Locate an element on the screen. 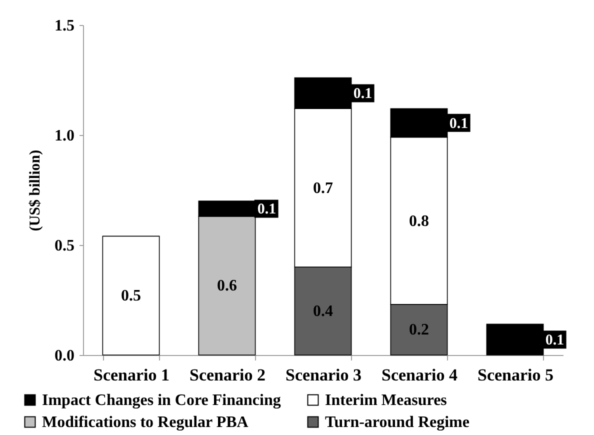  x-tick-label: Scenario 2 is located at coordinates (227, 375).